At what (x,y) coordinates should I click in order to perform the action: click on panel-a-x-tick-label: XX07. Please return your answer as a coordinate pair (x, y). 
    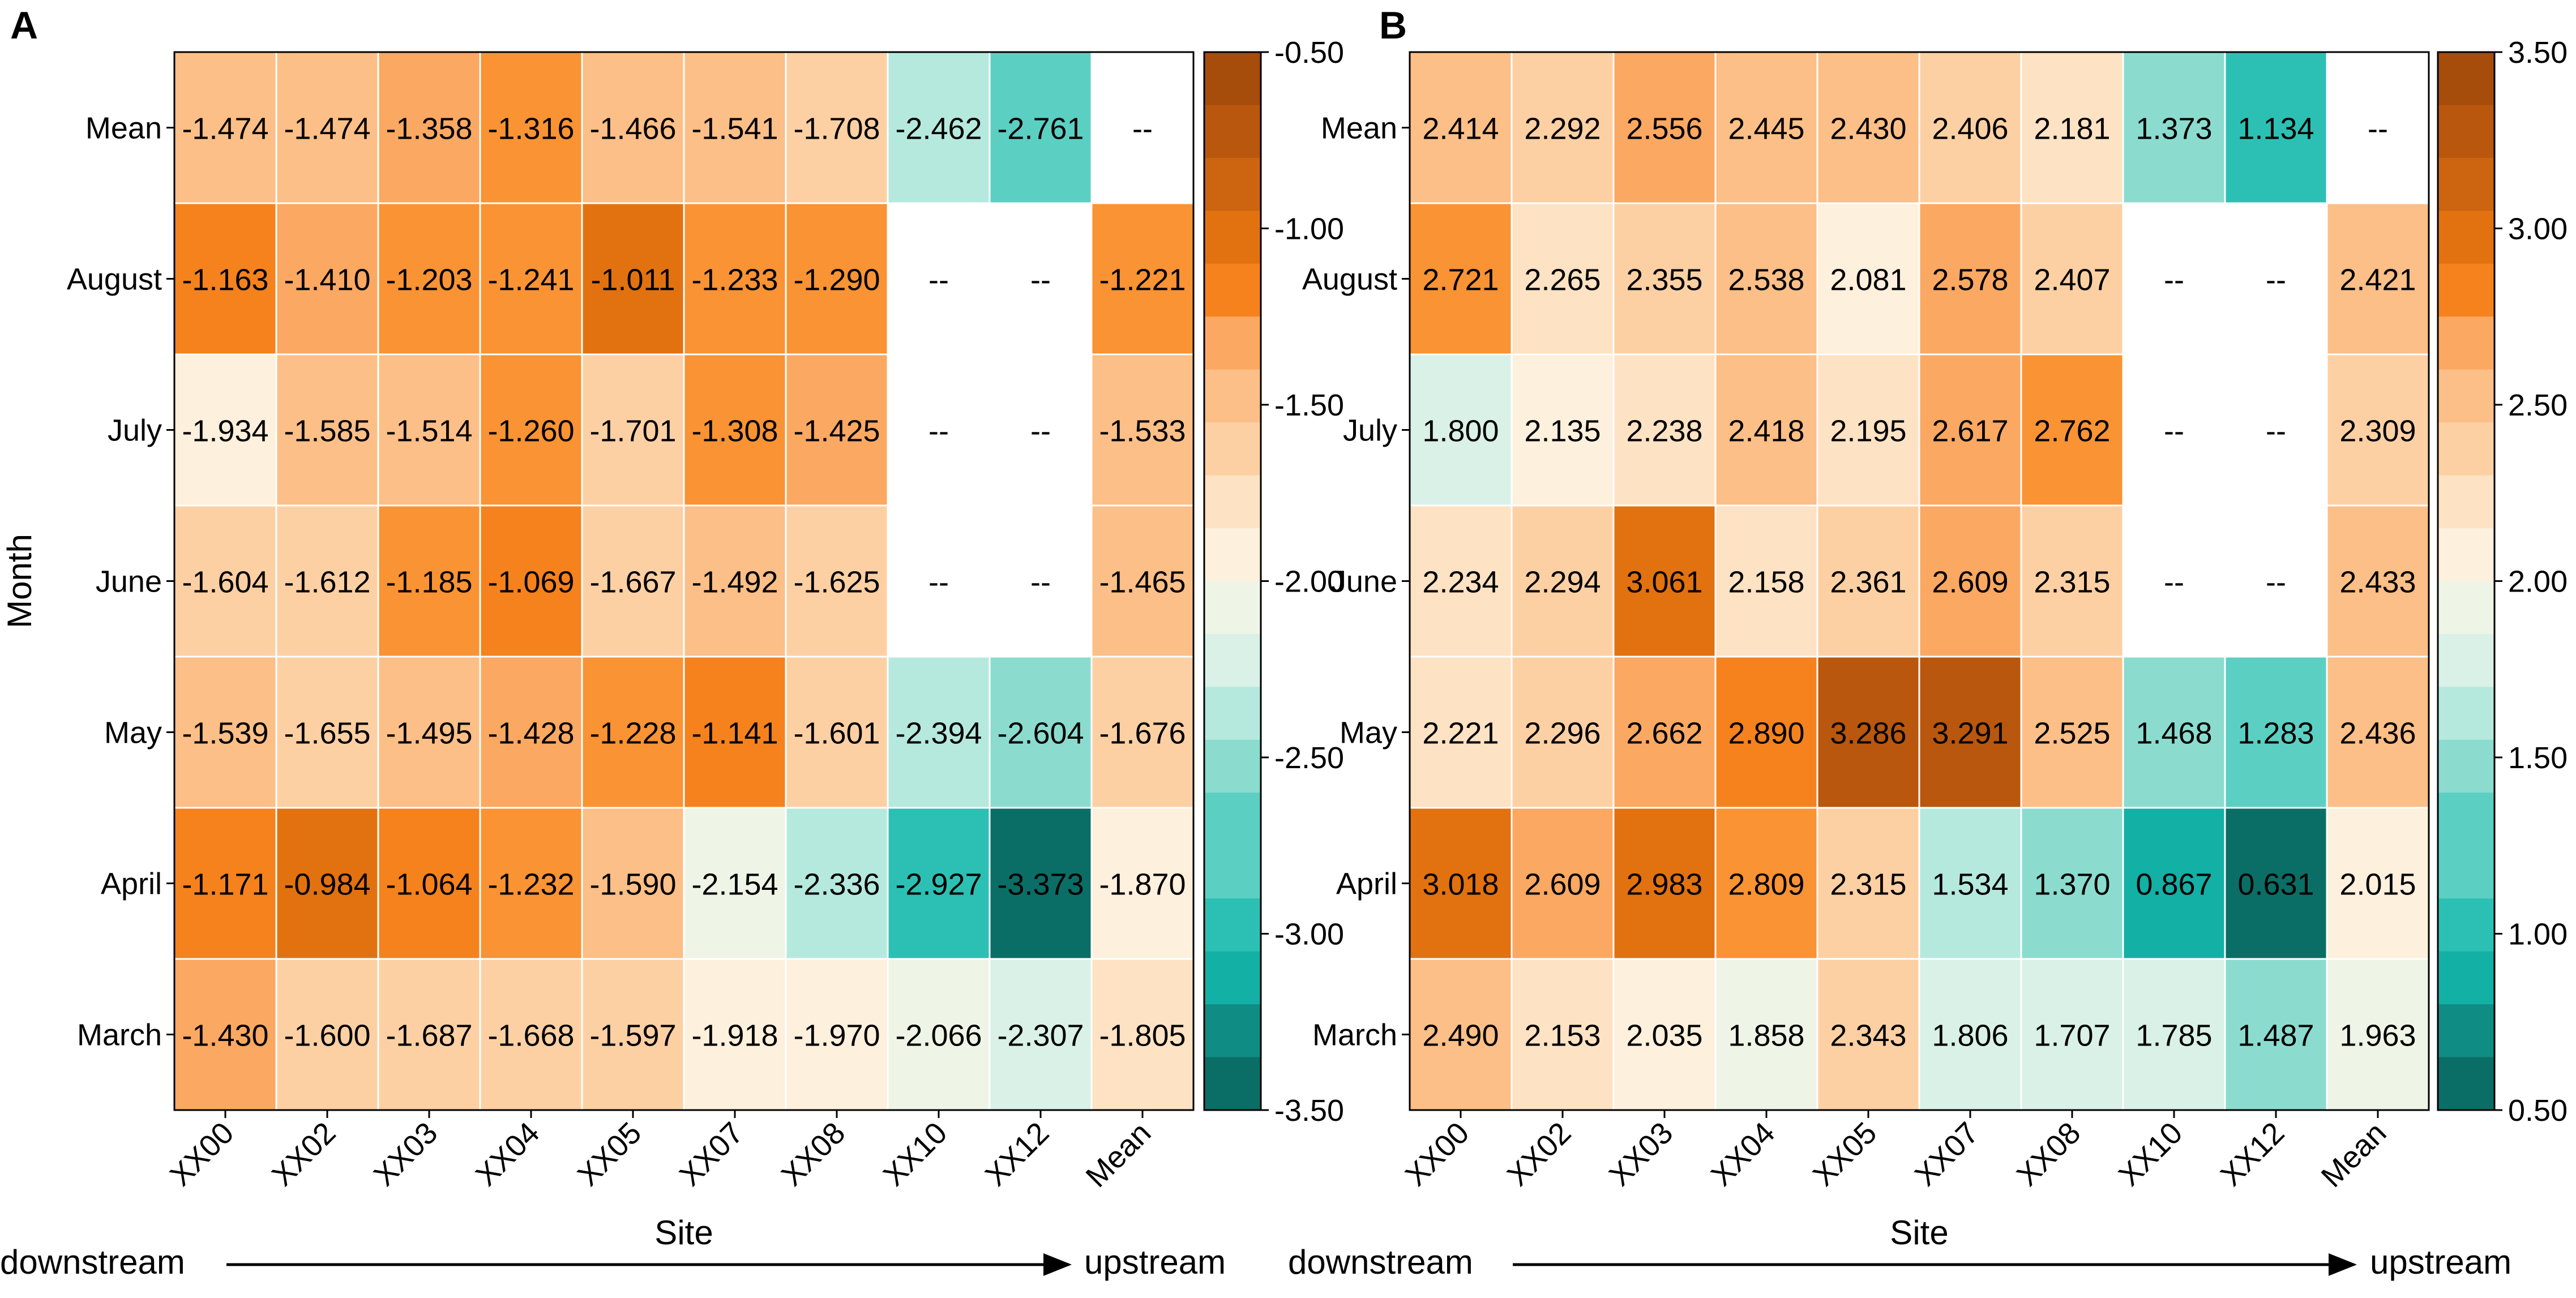
    Looking at the image, I should click on (711, 1154).